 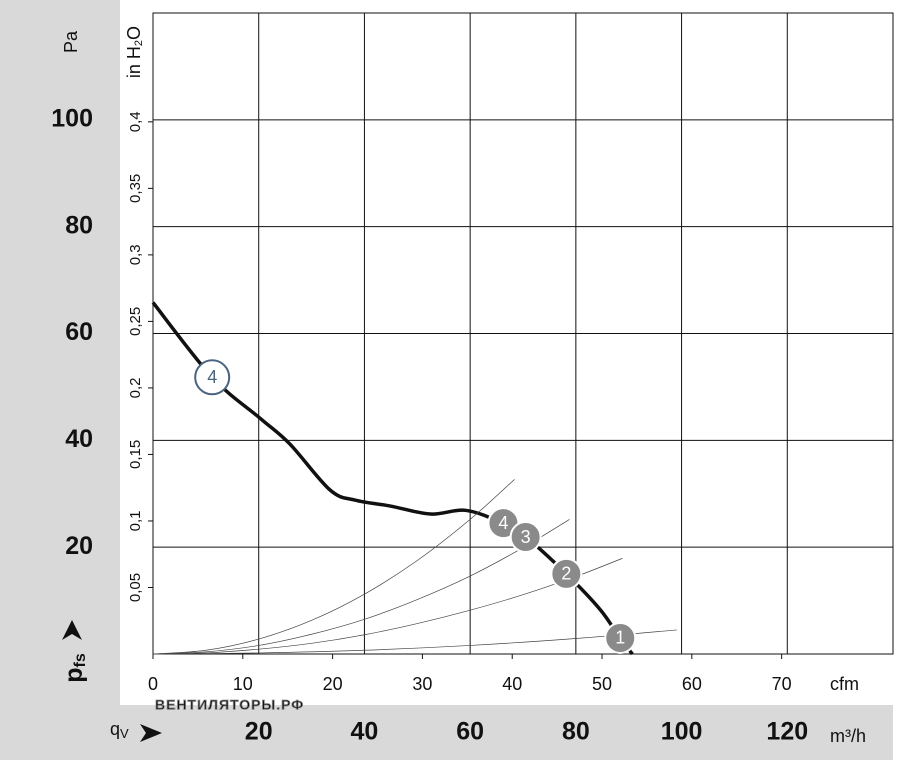 I want to click on y2-tick-label: 0,05, so click(x=135, y=587).